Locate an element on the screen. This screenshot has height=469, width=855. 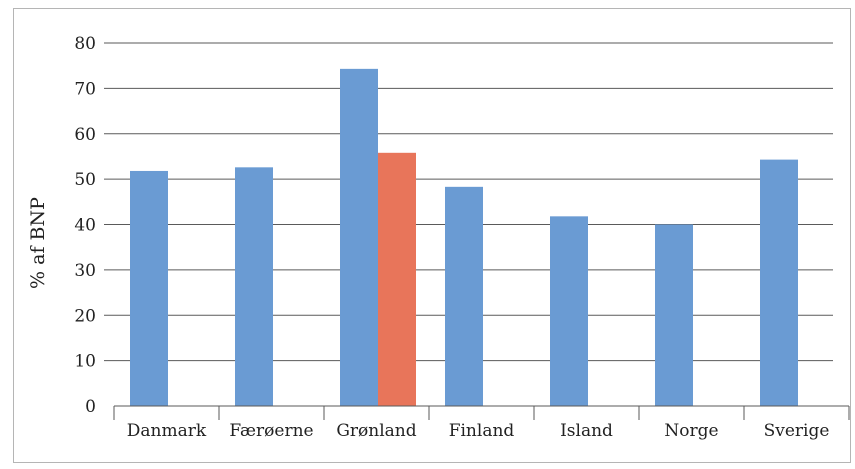
y-tick-label: 80 is located at coordinates (85, 44).